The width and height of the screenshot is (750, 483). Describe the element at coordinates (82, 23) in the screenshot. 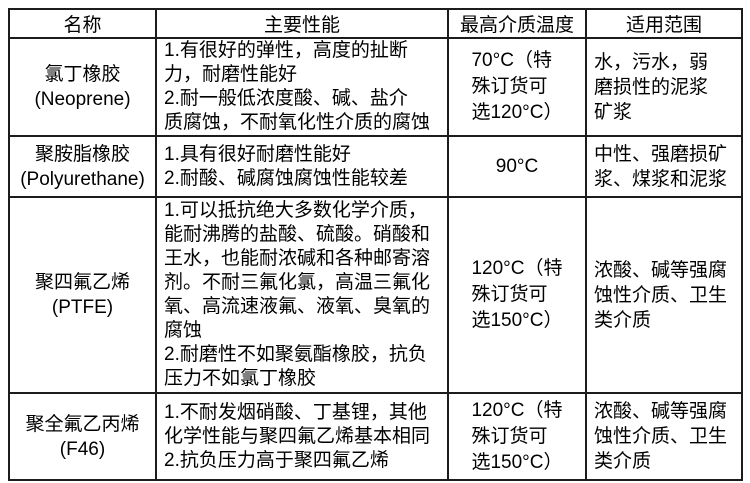

I see `column-header-name: 名称` at that location.